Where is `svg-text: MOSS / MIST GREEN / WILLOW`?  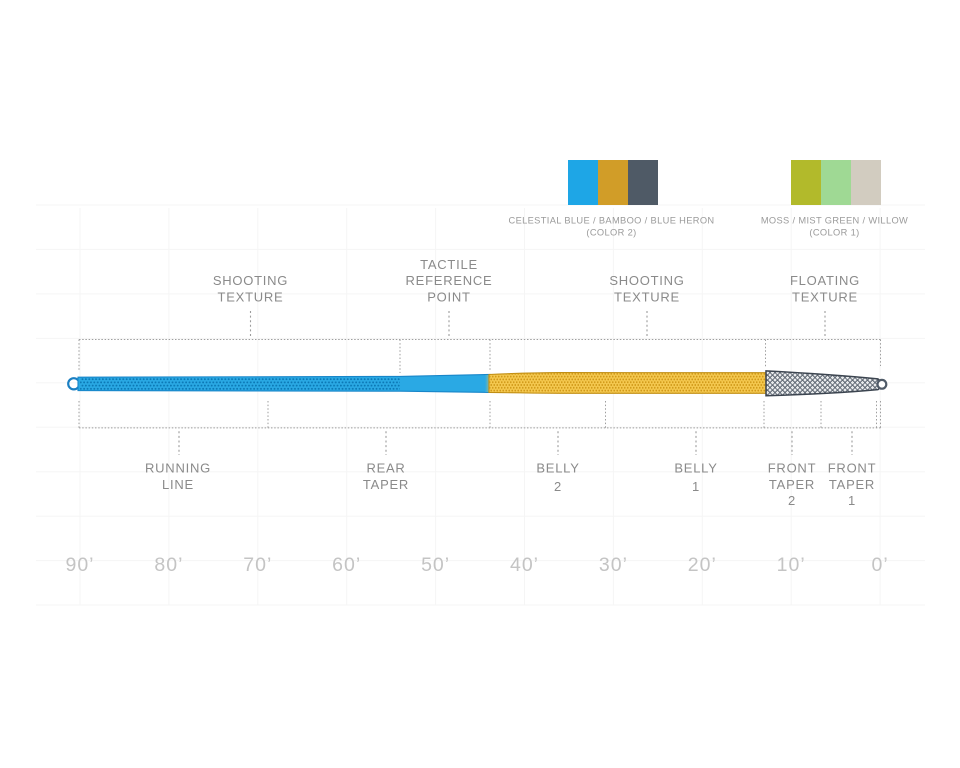
svg-text: MOSS / MIST GREEN / WILLOW is located at coordinates (834, 221).